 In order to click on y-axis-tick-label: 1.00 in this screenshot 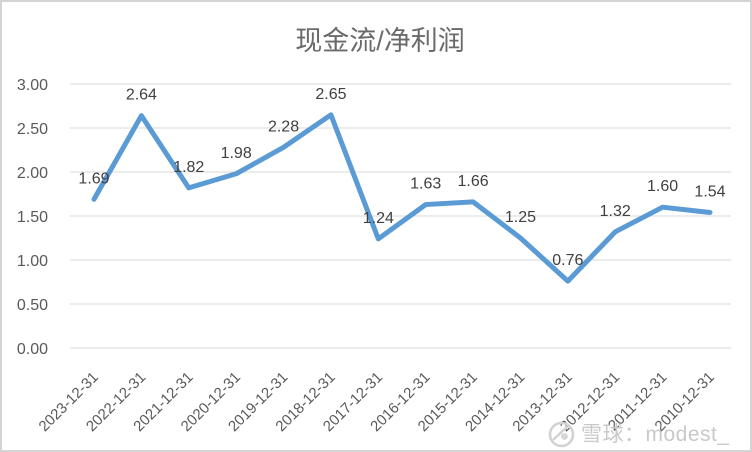, I will do `click(32, 261)`.